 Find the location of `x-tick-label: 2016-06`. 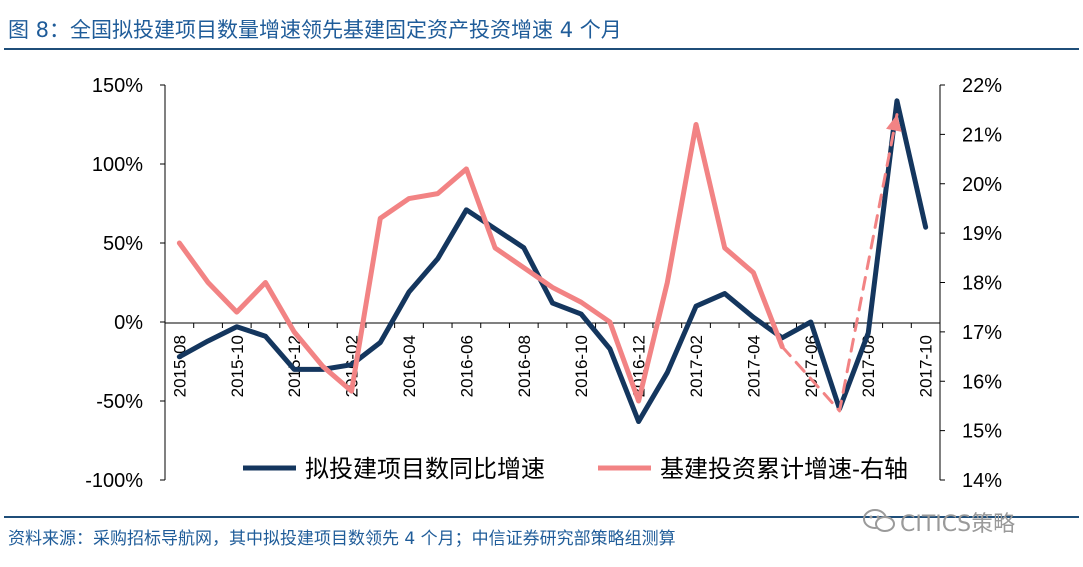

x-tick-label: 2016-06 is located at coordinates (466, 366).